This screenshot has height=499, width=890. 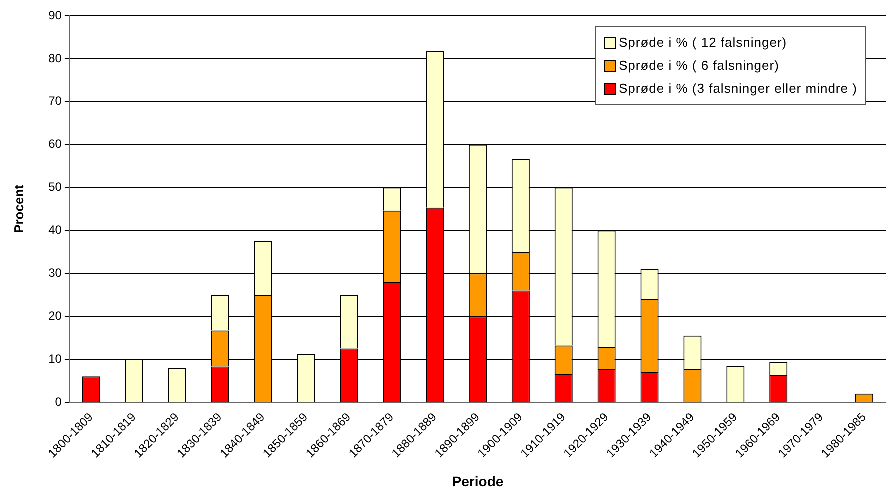 I want to click on y-tick-label: 70, so click(x=55, y=101).